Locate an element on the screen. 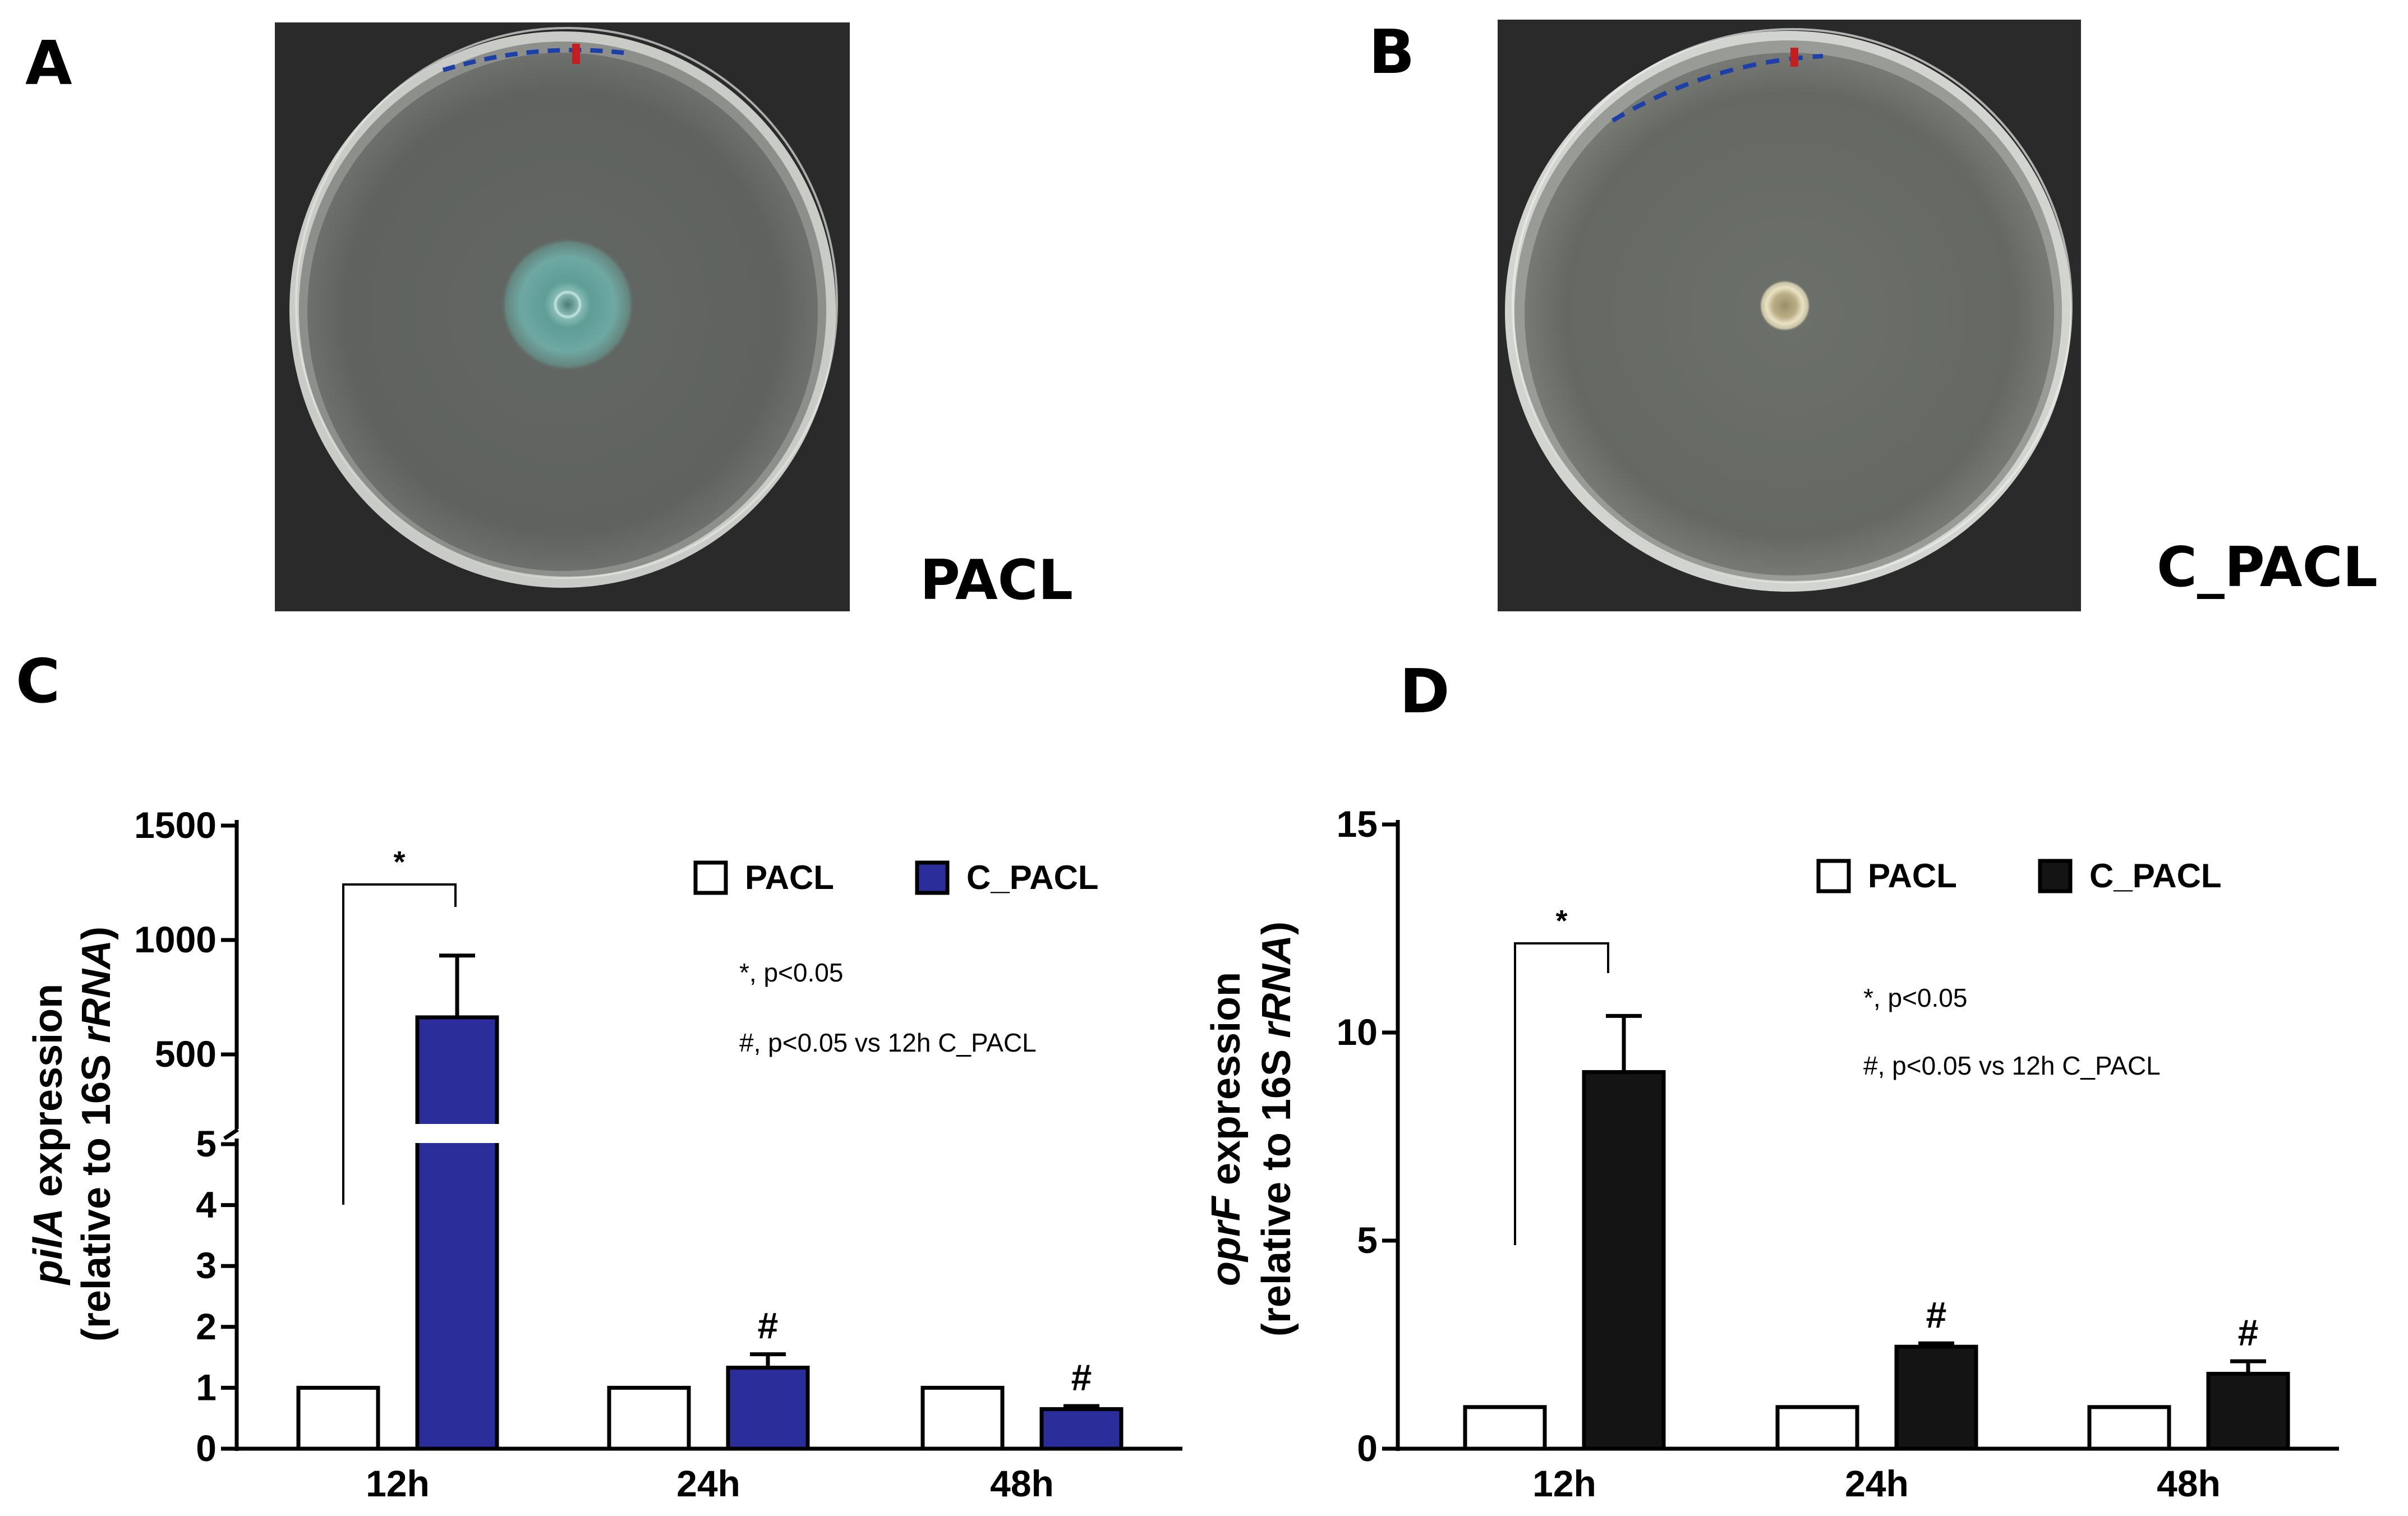 The height and width of the screenshot is (1516, 2408). panel-letter-a: A is located at coordinates (49, 64).